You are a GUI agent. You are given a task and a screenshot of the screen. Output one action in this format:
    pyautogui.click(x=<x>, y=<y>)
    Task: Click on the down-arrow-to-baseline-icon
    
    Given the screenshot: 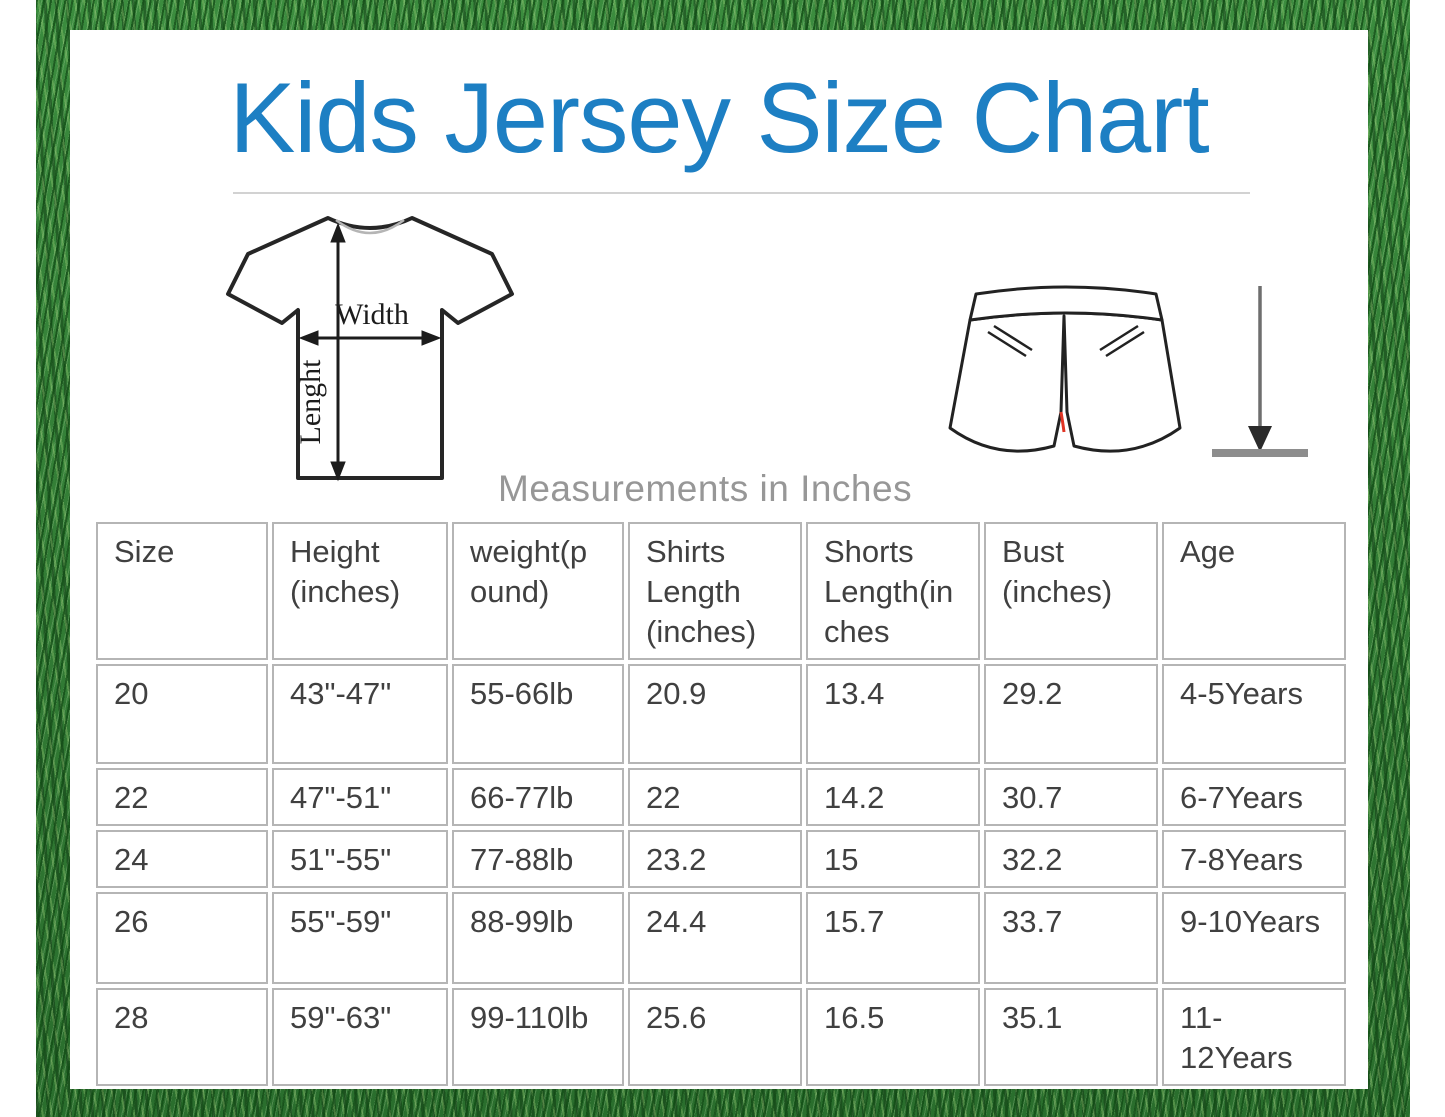 What is the action you would take?
    pyautogui.click(x=1260, y=371)
    